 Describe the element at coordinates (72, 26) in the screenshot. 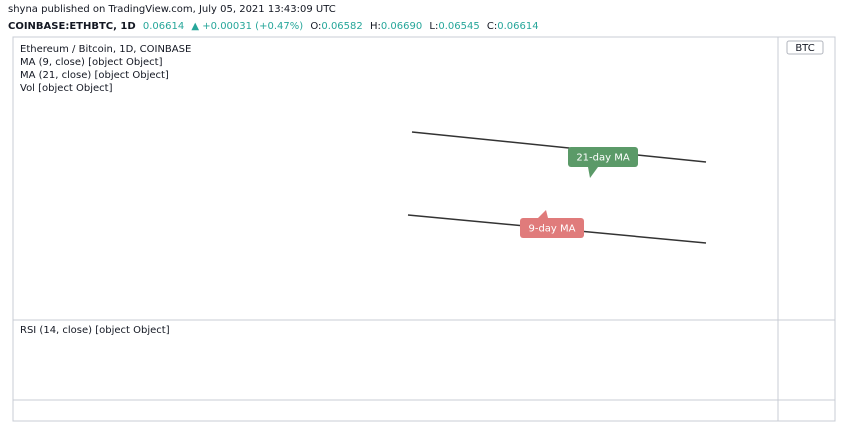

I see `symbol: COINBASE:ETHBTC, 1D` at that location.